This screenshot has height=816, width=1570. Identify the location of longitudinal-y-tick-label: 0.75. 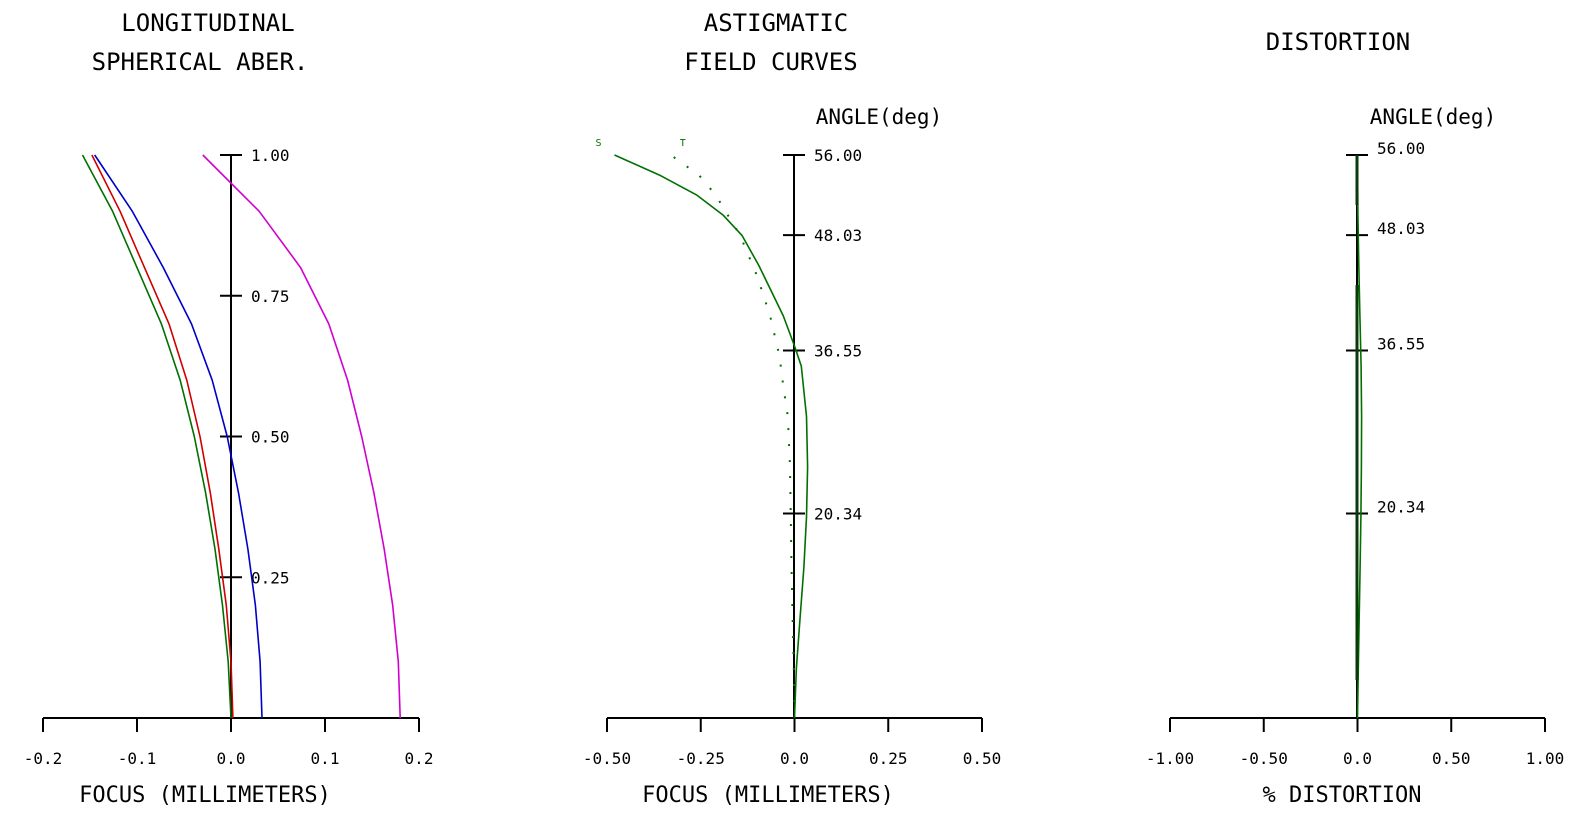
(270, 296).